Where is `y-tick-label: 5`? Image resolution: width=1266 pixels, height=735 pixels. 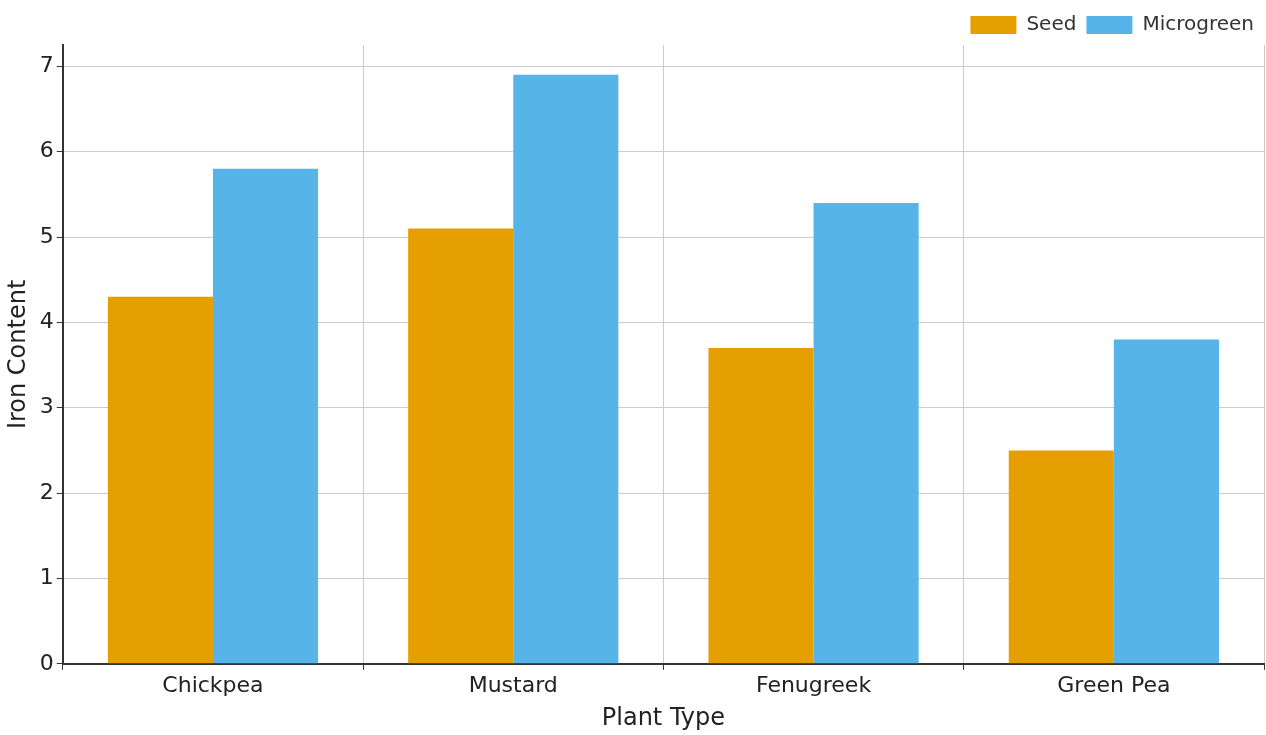 y-tick-label: 5 is located at coordinates (46, 235).